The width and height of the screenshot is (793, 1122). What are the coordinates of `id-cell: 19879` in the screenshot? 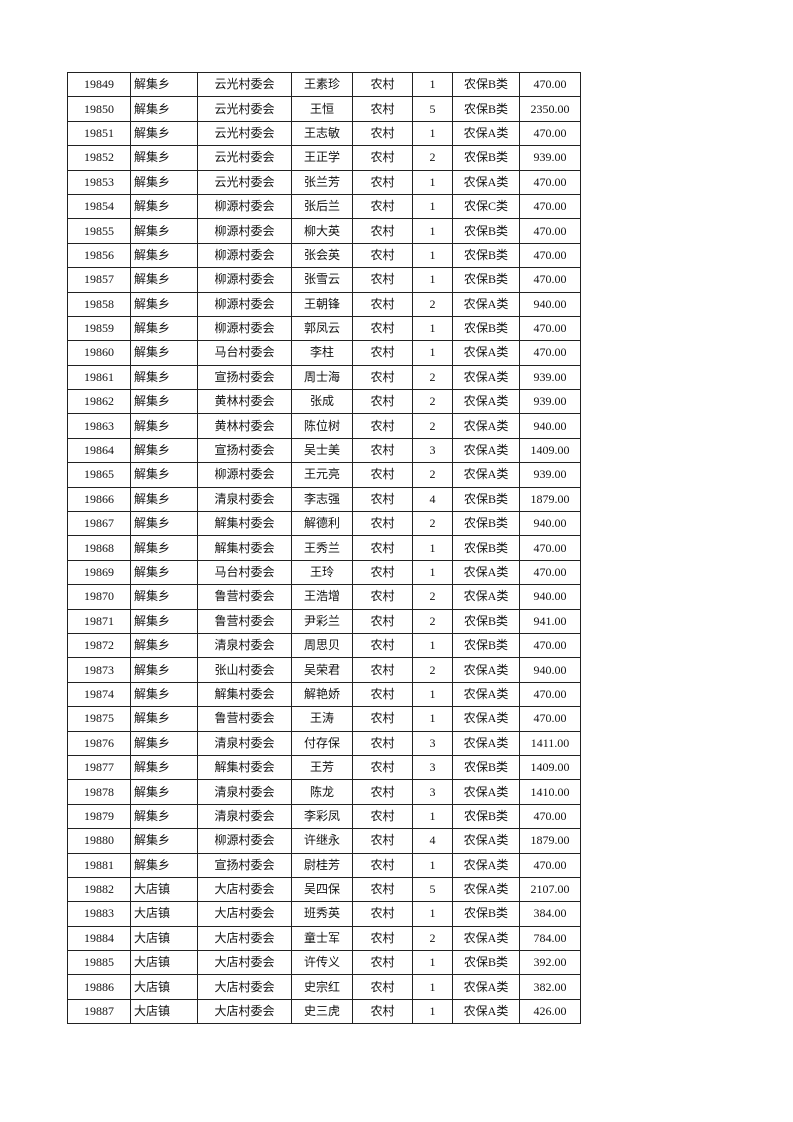 It's located at (99, 816).